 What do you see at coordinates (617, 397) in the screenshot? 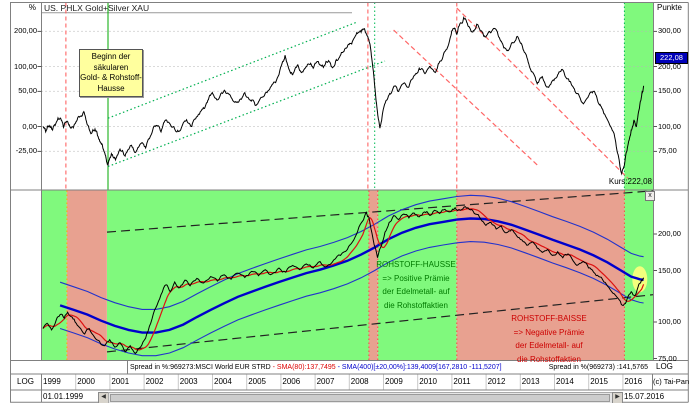
I see `scrollbar-right-arrow: ▶` at bounding box center [617, 397].